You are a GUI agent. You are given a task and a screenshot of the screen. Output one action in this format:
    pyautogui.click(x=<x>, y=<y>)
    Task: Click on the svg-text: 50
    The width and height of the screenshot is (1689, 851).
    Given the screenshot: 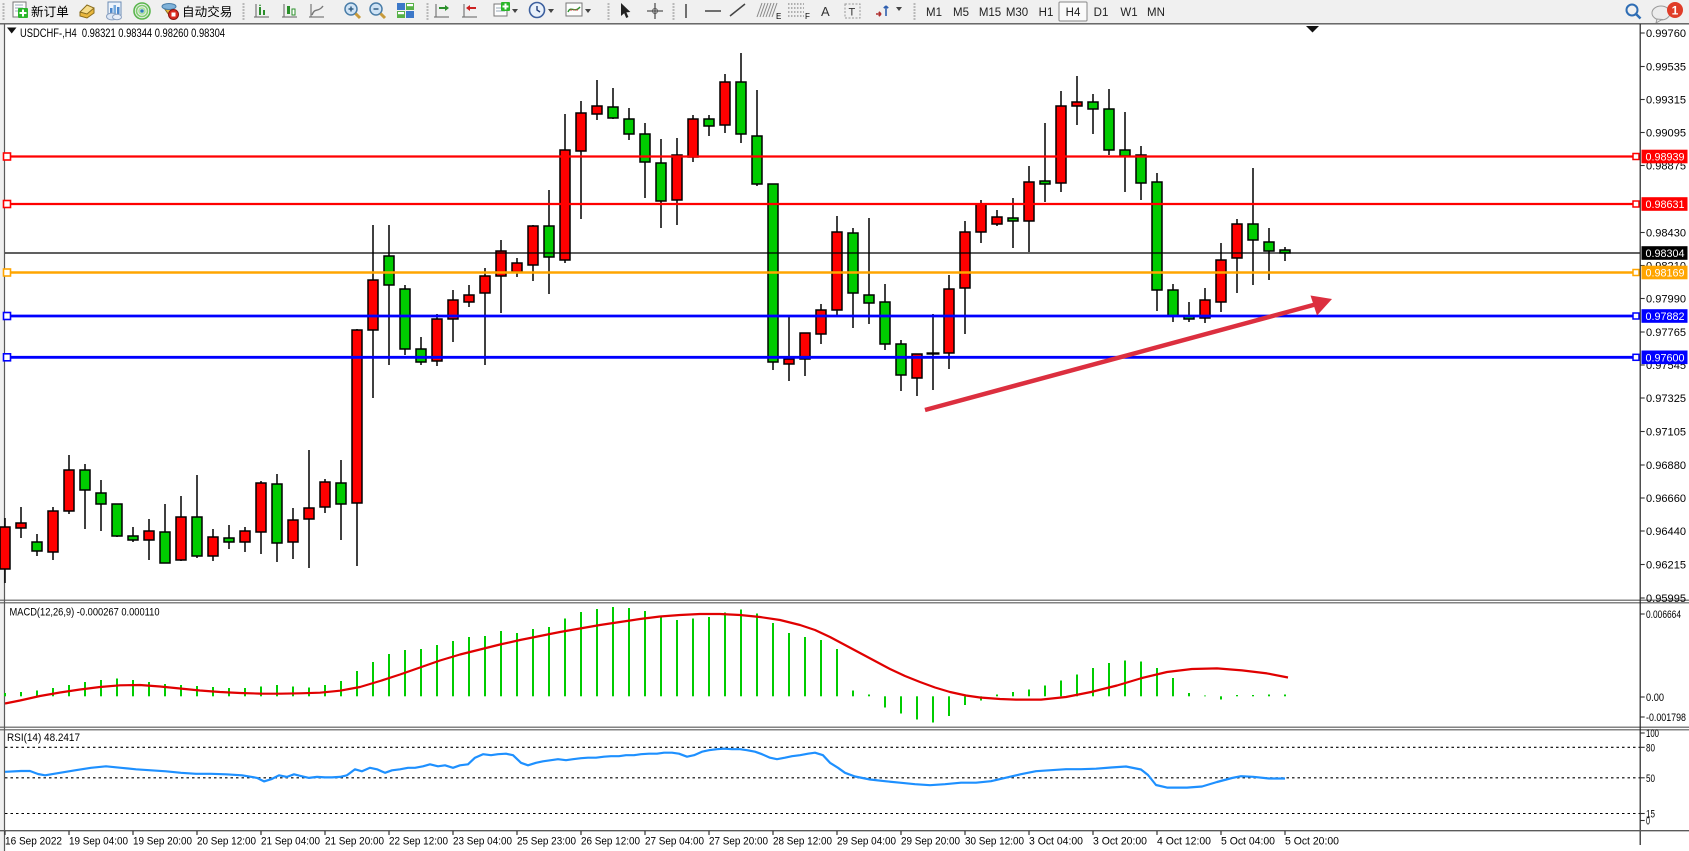 What is the action you would take?
    pyautogui.click(x=1650, y=779)
    